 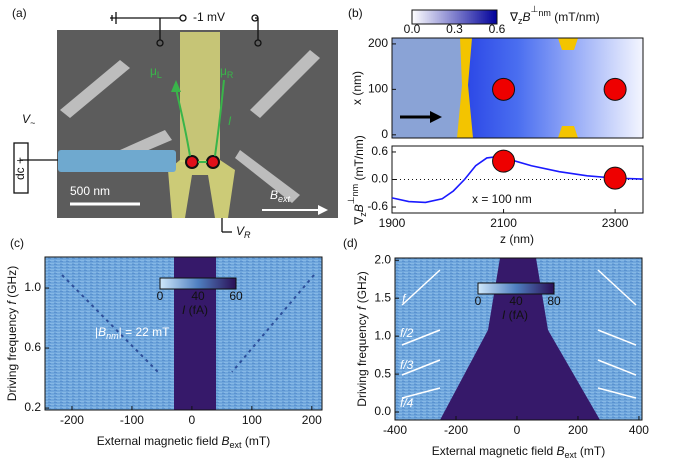 What do you see at coordinates (404, 299) in the screenshot?
I see `harmonic-label: f` at bounding box center [404, 299].